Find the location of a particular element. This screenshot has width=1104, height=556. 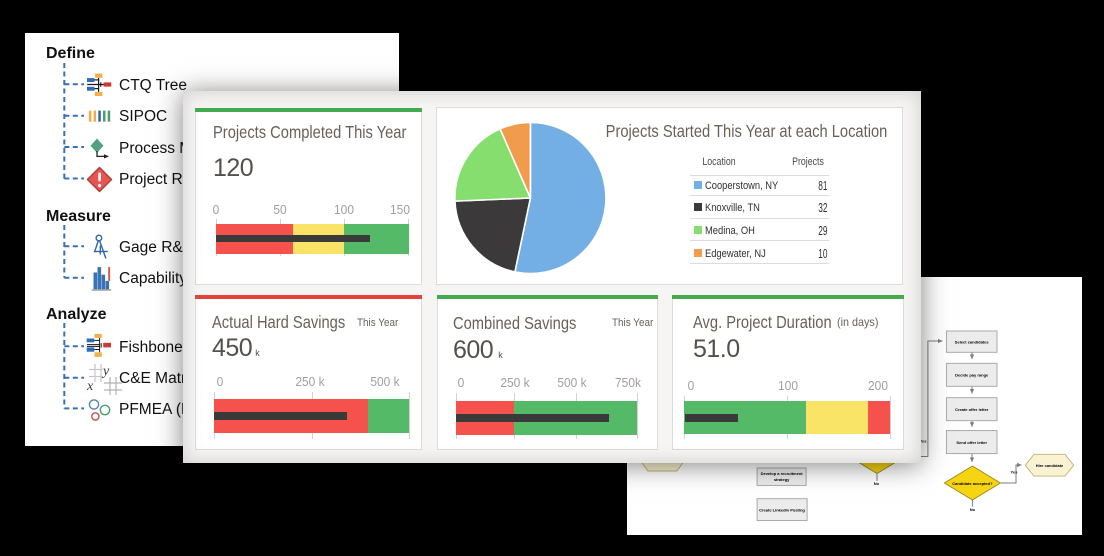

svg-text: Decide pay range is located at coordinates (972, 375).